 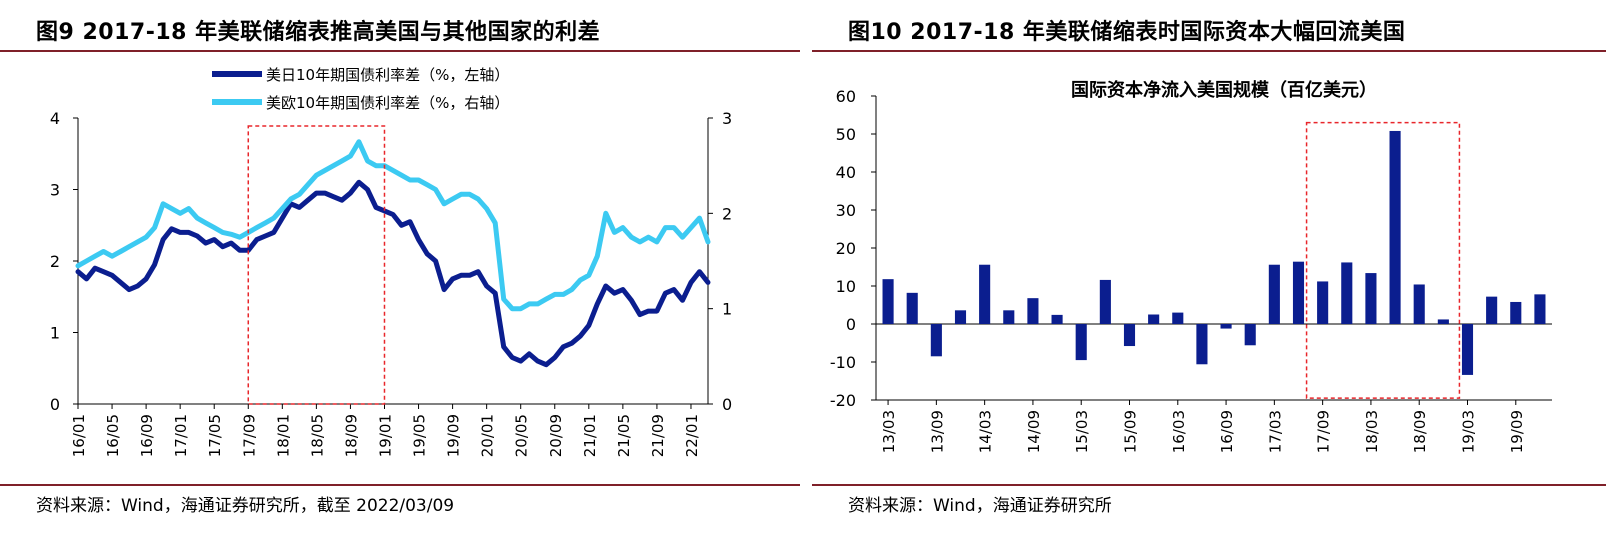 What do you see at coordinates (624, 435) in the screenshot?
I see `x-tick-label: 21/05` at bounding box center [624, 435].